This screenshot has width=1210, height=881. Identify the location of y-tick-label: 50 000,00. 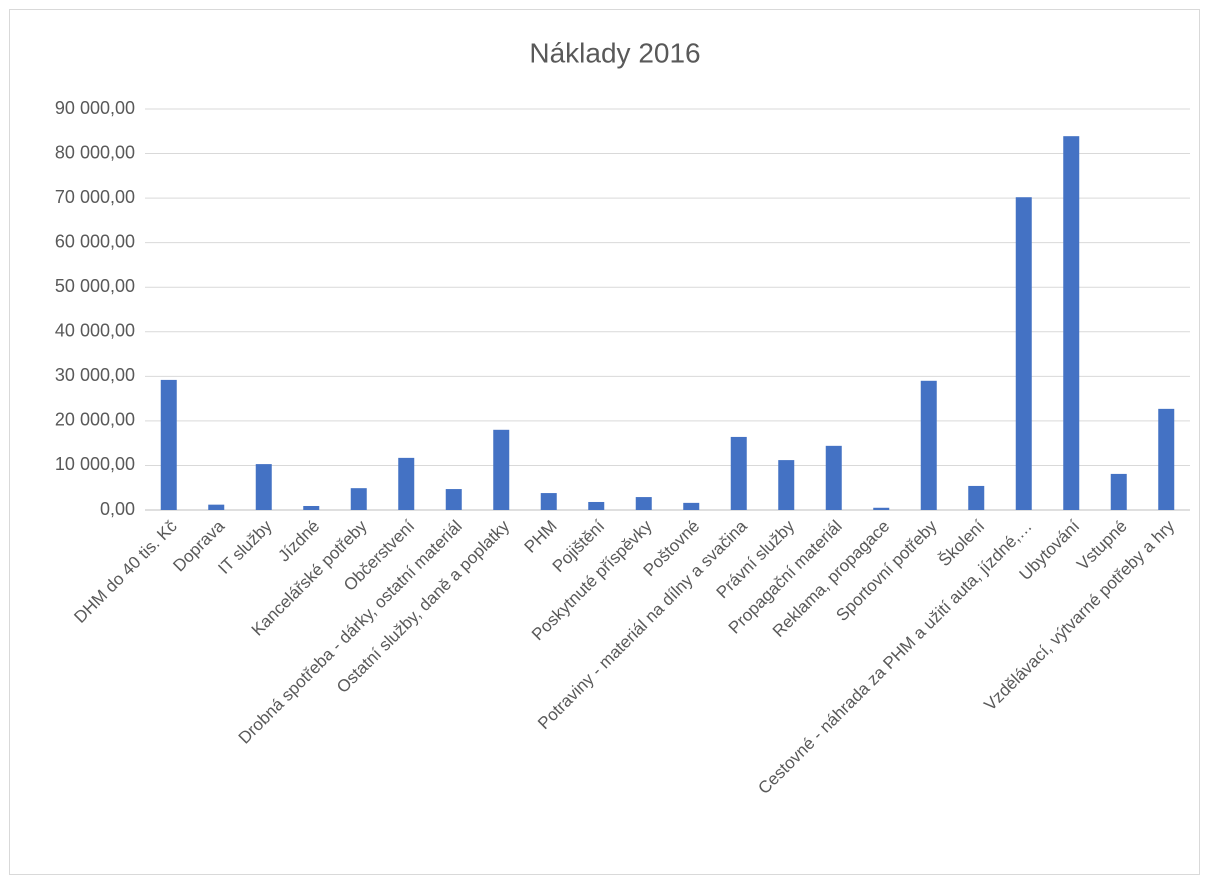
(95, 286).